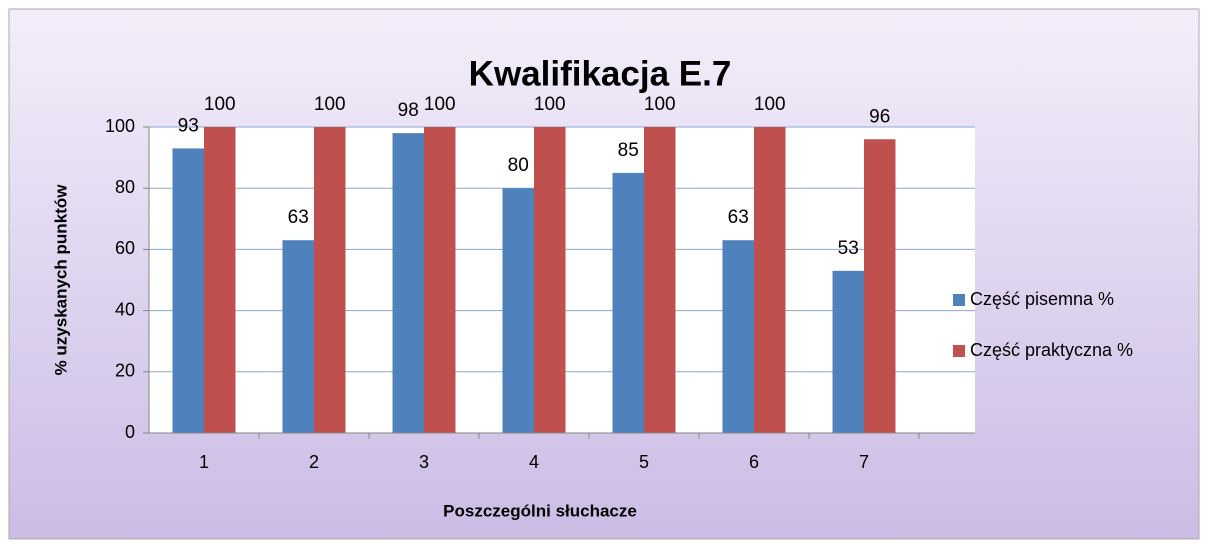  I want to click on x-tick-label: 5, so click(644, 462).